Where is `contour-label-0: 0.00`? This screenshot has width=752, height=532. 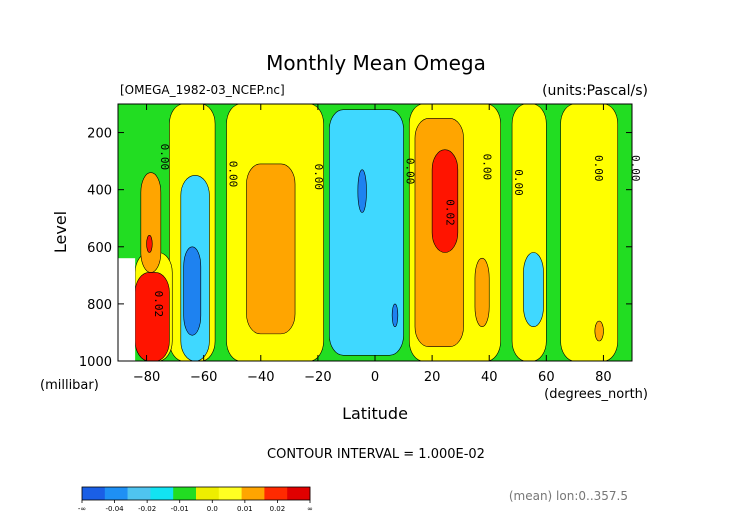
contour-label-0: 0.00 is located at coordinates (164, 157).